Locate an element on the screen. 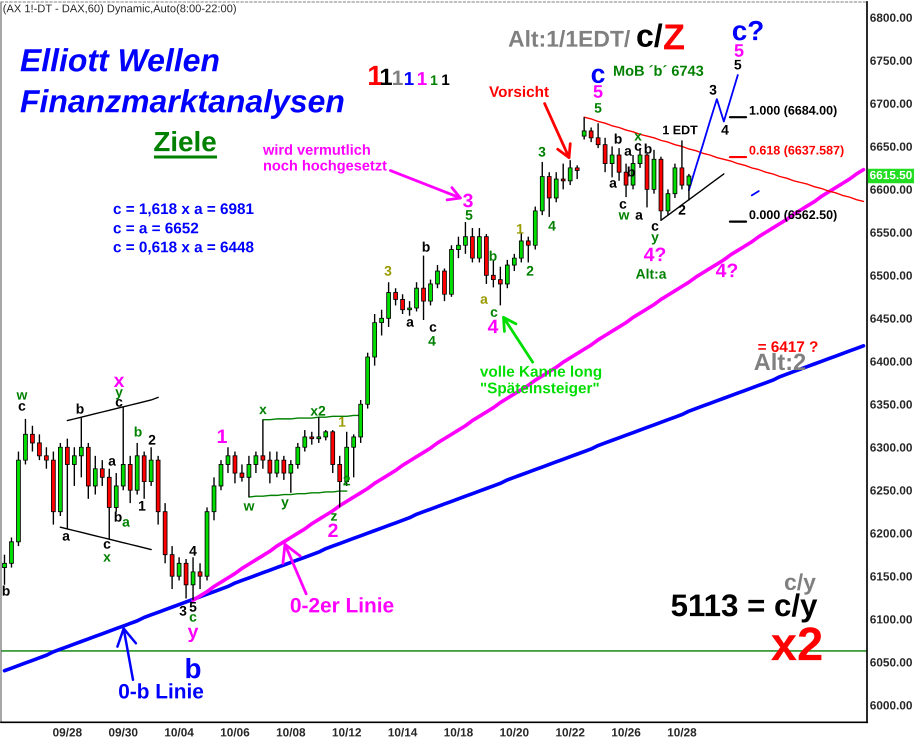 The width and height of the screenshot is (916, 741). y-tick-label: 6550.00 is located at coordinates (891, 232).